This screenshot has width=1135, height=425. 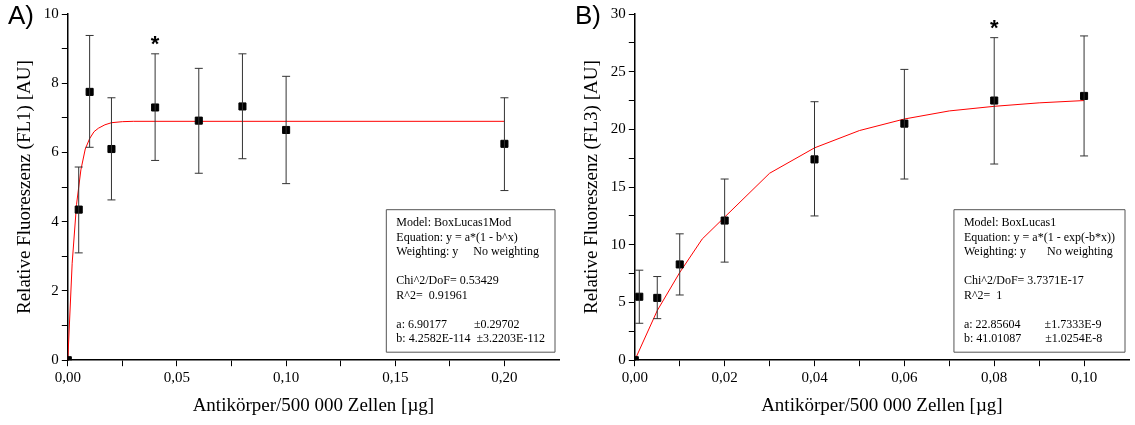 I want to click on annotation: Chi^2/DoF= 0.53429, so click(x=447, y=280).